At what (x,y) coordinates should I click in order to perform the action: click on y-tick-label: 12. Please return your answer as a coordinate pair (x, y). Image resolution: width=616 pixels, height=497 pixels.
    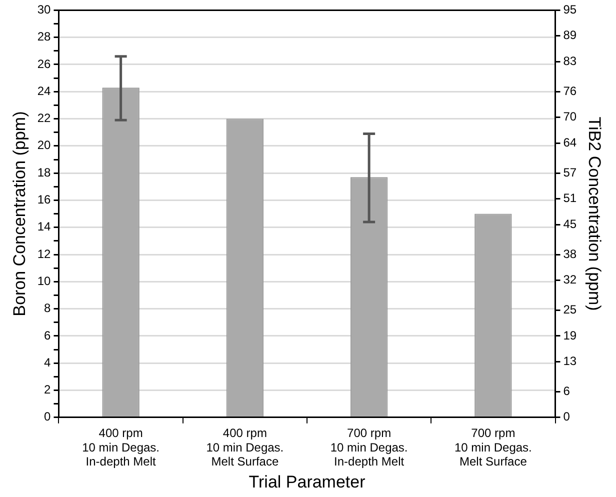
    Looking at the image, I should click on (44, 253).